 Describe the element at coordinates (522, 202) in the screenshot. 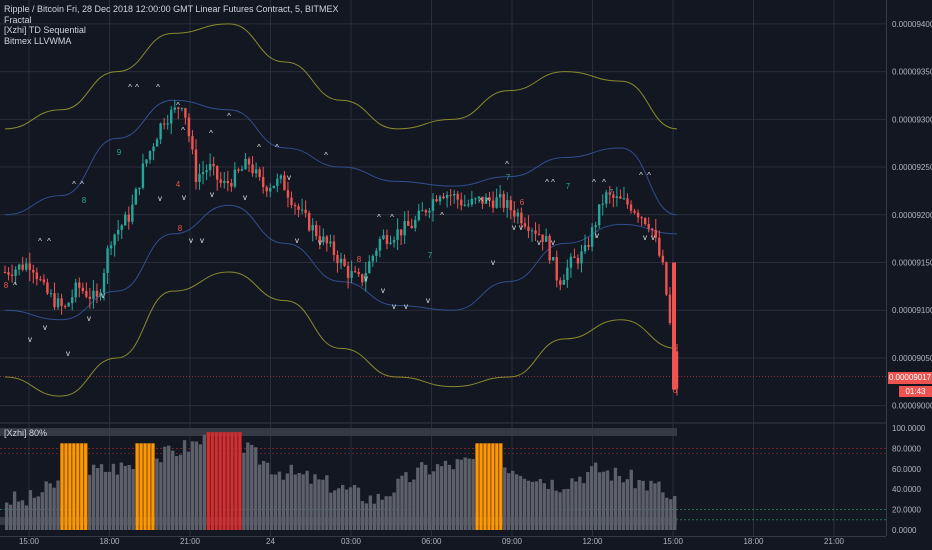

I see `td-count-sell: 6` at that location.